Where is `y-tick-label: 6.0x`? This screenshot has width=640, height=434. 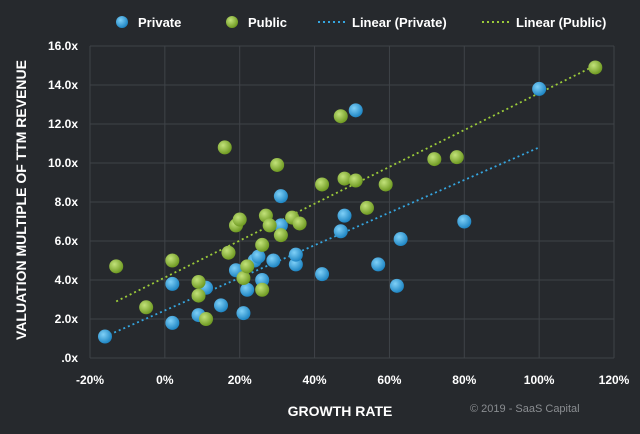
y-tick-label: 6.0x is located at coordinates (67, 241).